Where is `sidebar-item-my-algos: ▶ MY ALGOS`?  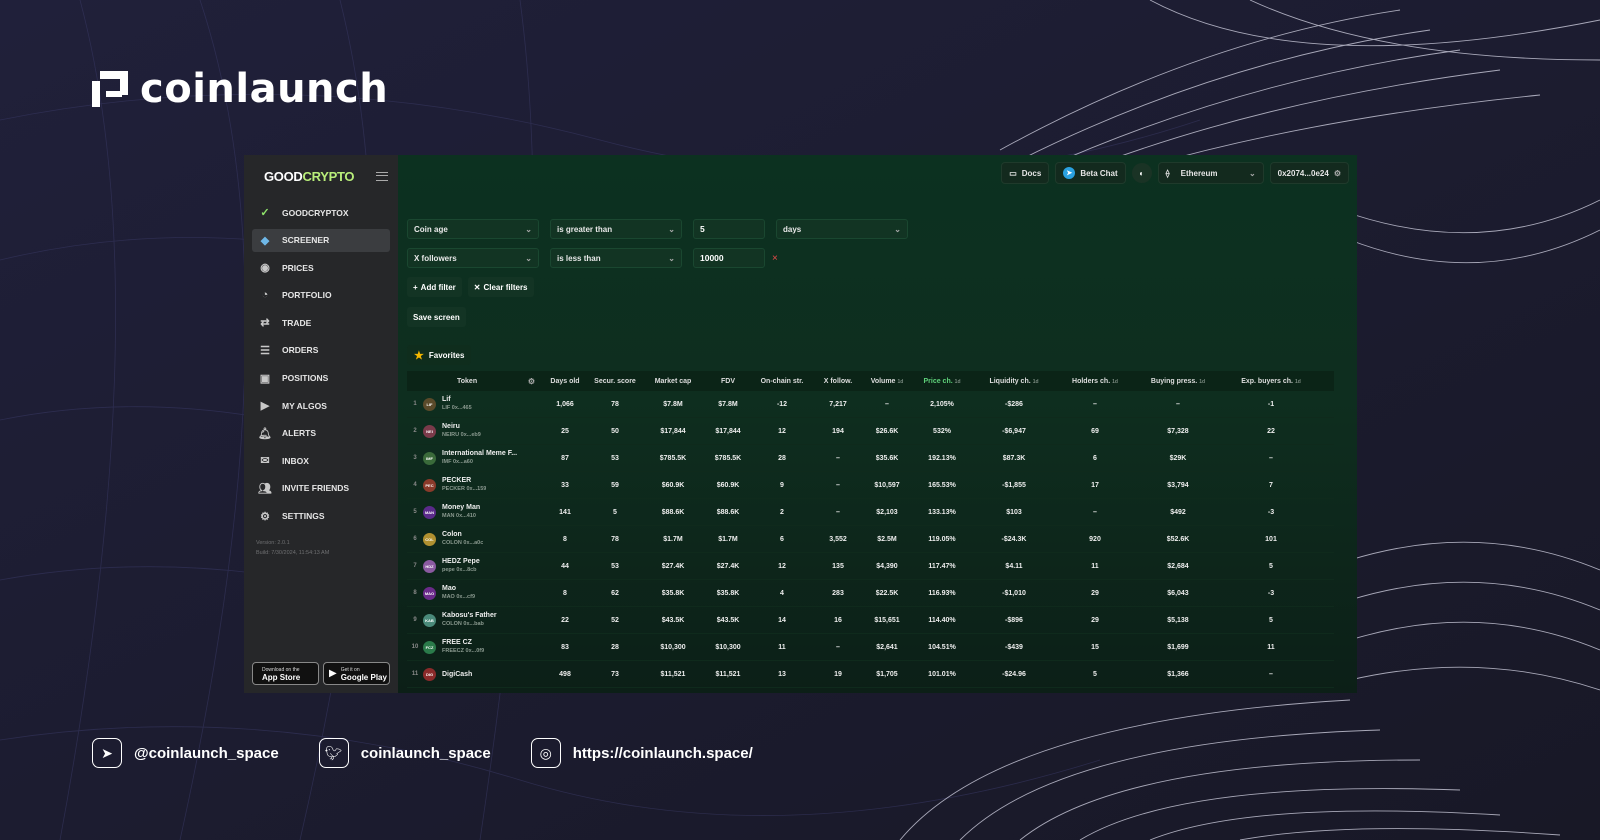 sidebar-item-my-algos: ▶ MY ALGOS is located at coordinates (321, 405).